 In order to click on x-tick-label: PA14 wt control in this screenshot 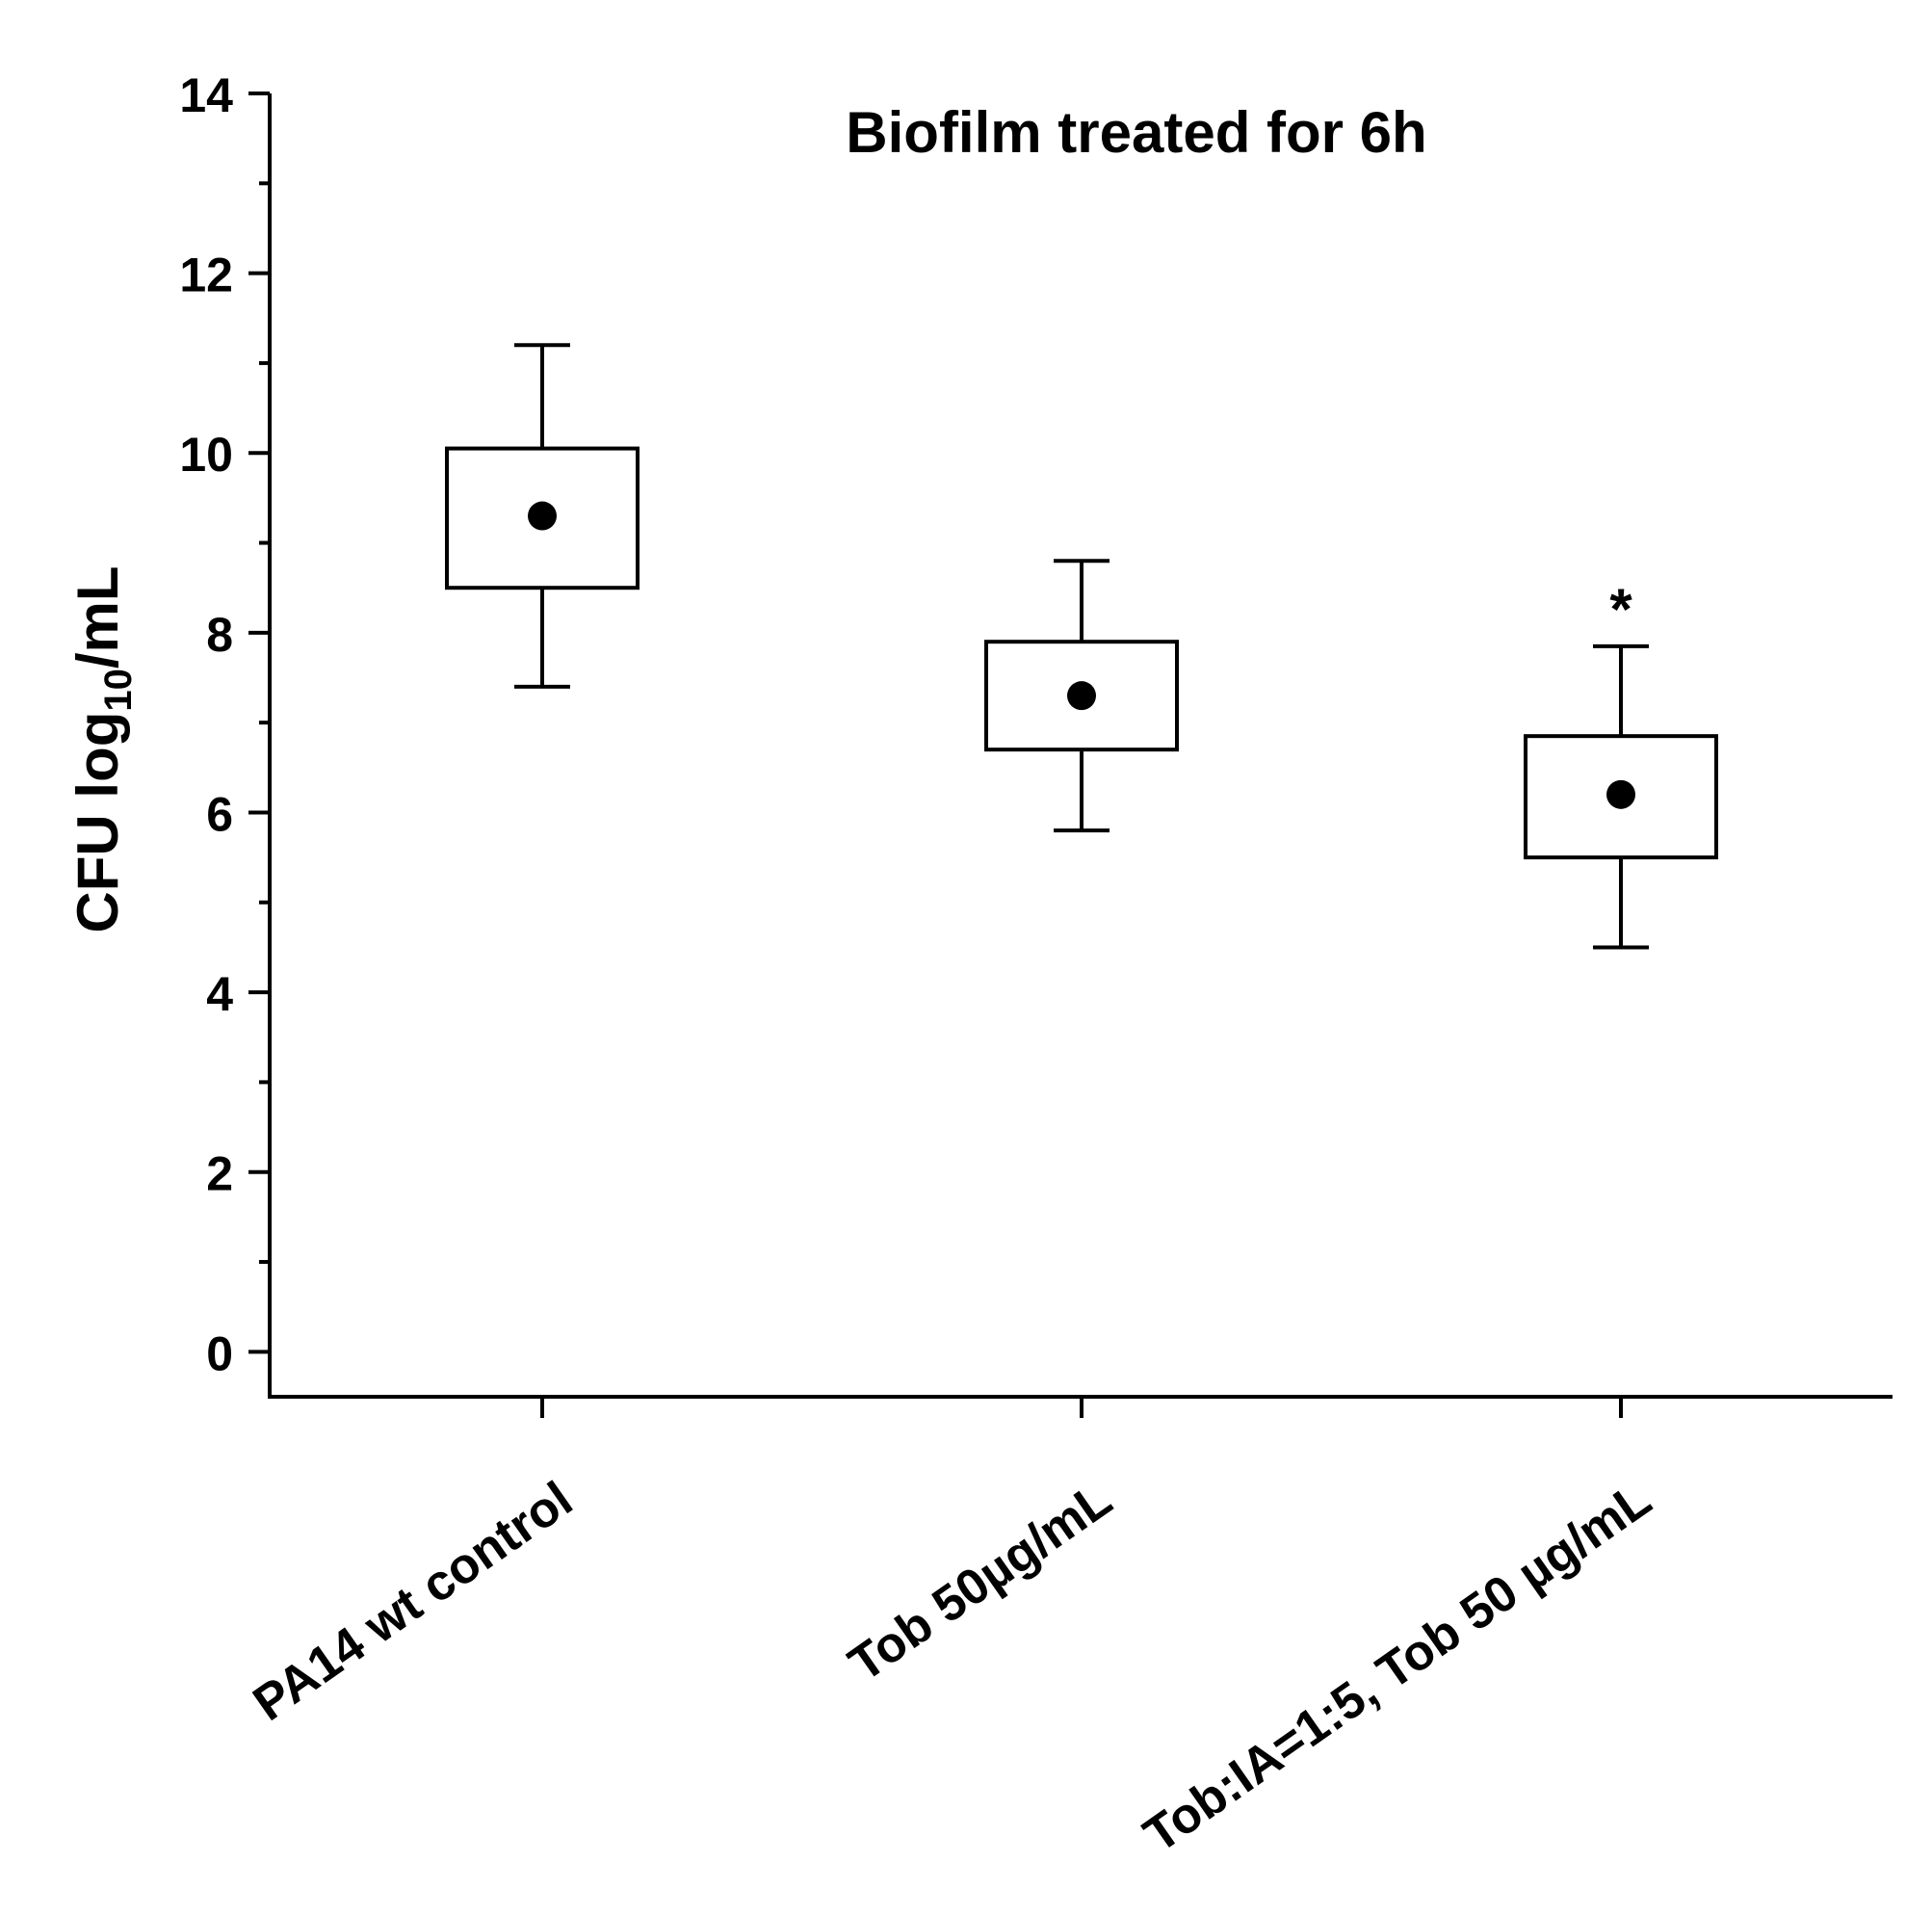, I will do `click(413, 1601)`.